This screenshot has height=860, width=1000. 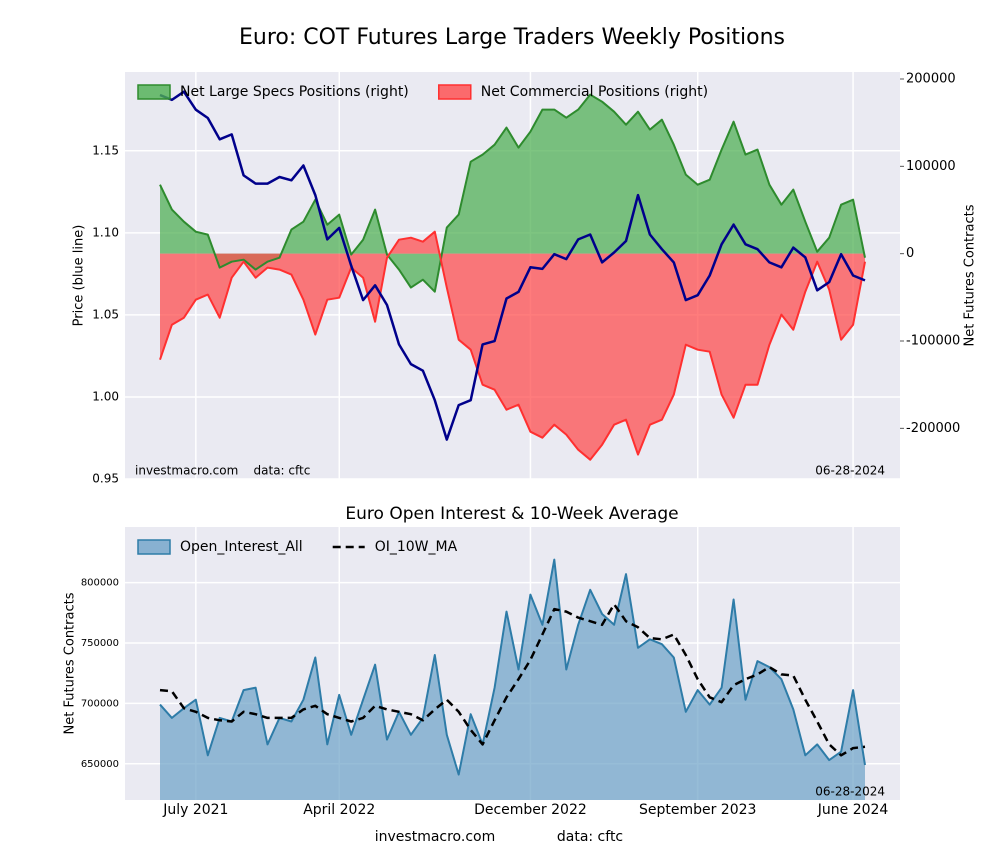 What do you see at coordinates (435, 837) in the screenshot?
I see `footer: investmacro.com` at bounding box center [435, 837].